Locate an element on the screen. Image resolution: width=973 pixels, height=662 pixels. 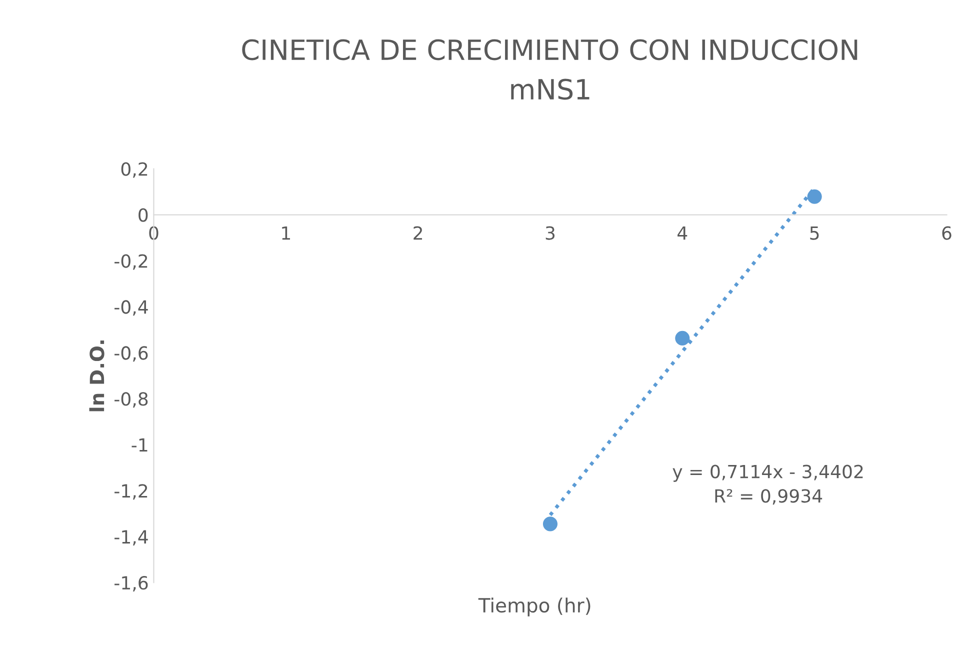
annotation: y = 0,7114x - 3,4402 R² = 0,9934 is located at coordinates (767, 484).